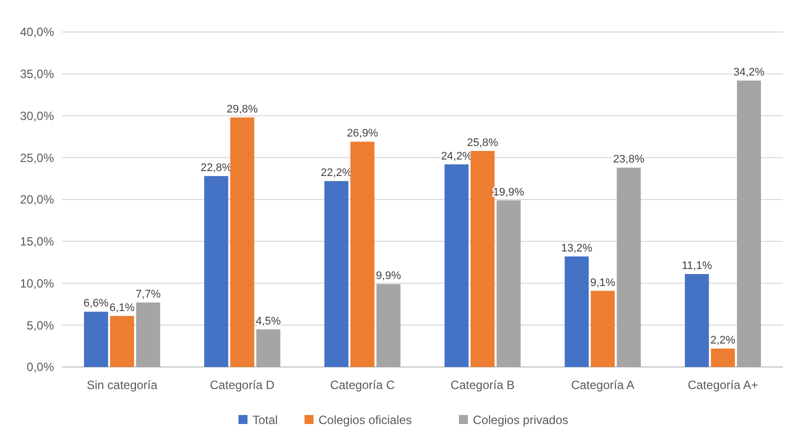 This screenshot has height=442, width=793. I want to click on data-label: 25,8%, so click(482, 142).